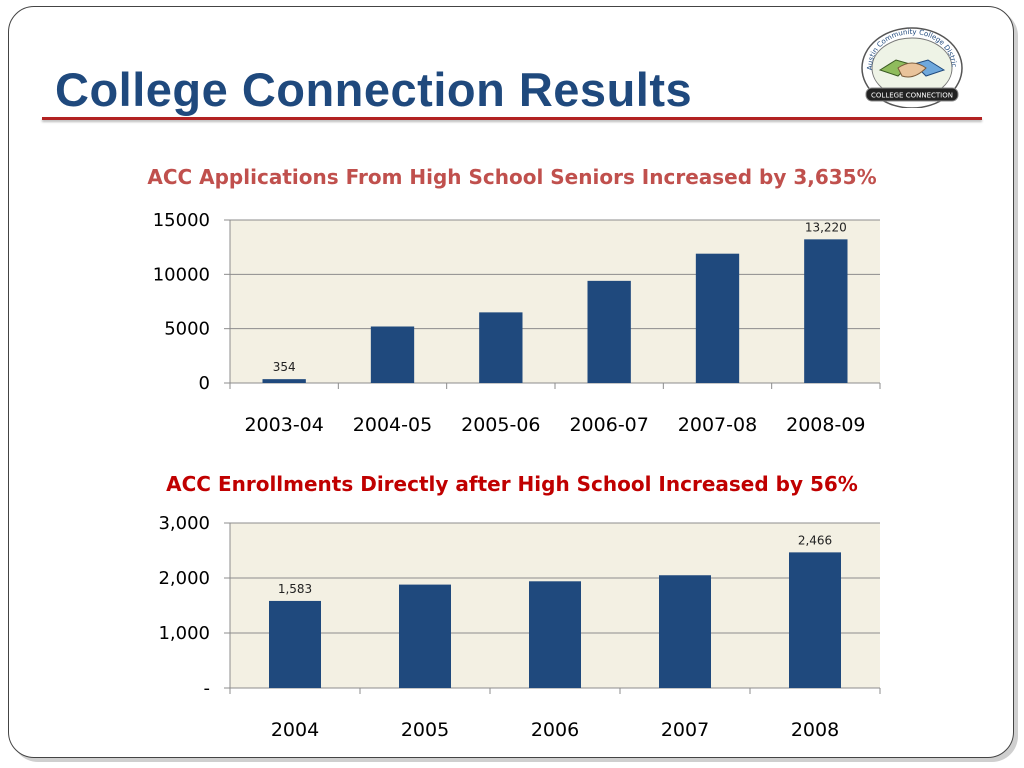 The image size is (1024, 768). What do you see at coordinates (207, 688) in the screenshot?
I see `y-tick-label: -` at bounding box center [207, 688].